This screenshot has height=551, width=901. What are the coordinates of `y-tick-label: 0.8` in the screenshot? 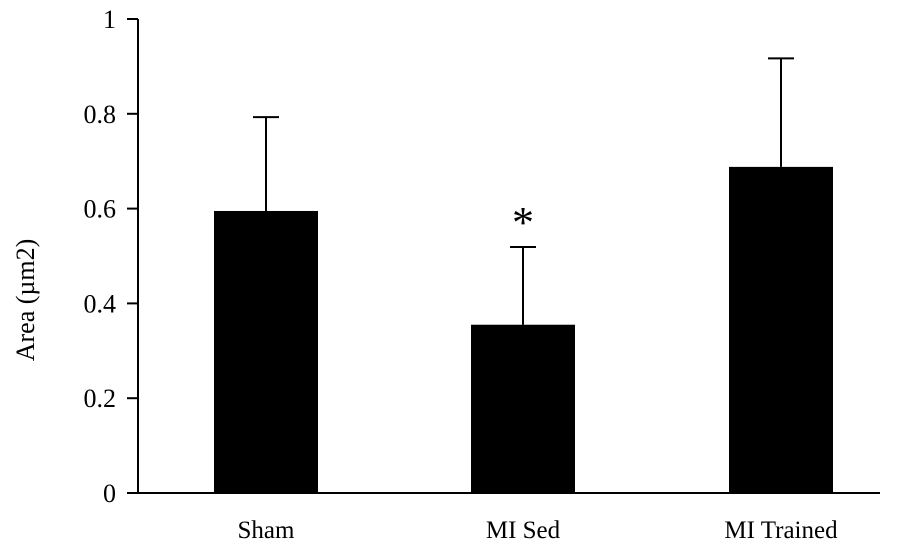 It's located at (100, 114).